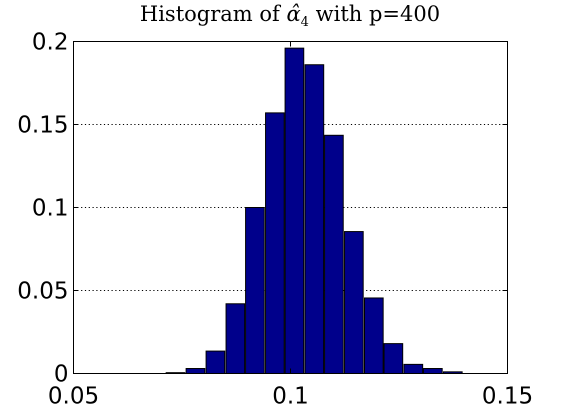 This screenshot has width=561, height=420. I want to click on x-tick-label: 0.15, so click(507, 397).